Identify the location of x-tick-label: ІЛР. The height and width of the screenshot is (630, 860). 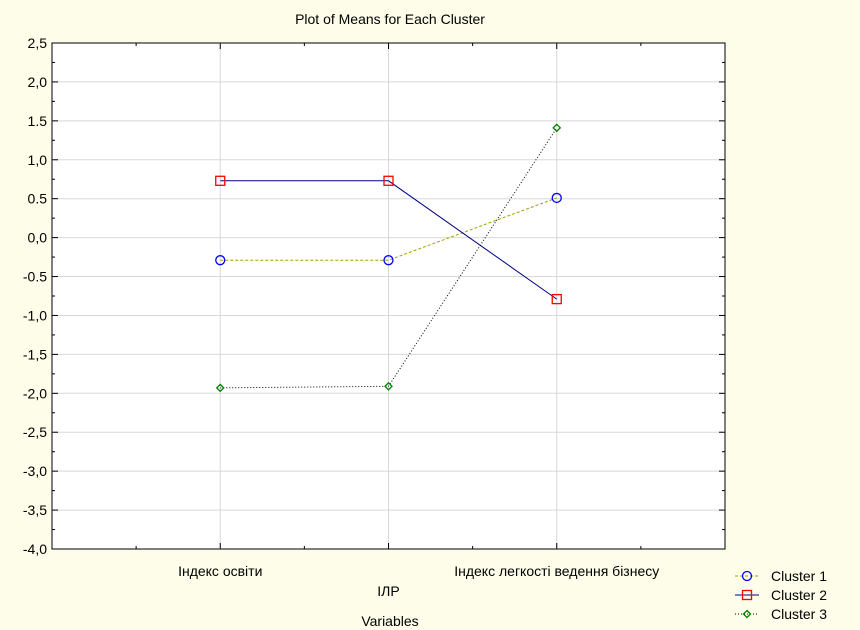
(388, 591).